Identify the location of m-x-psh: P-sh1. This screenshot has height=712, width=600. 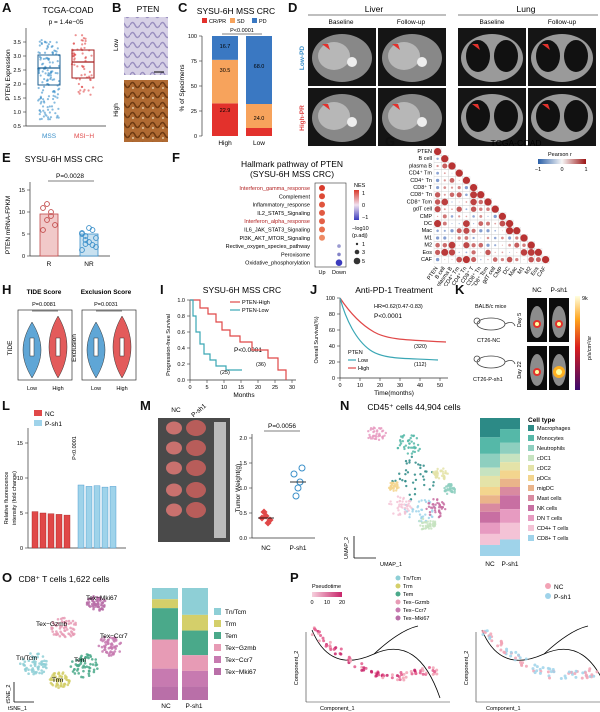
(298, 548).